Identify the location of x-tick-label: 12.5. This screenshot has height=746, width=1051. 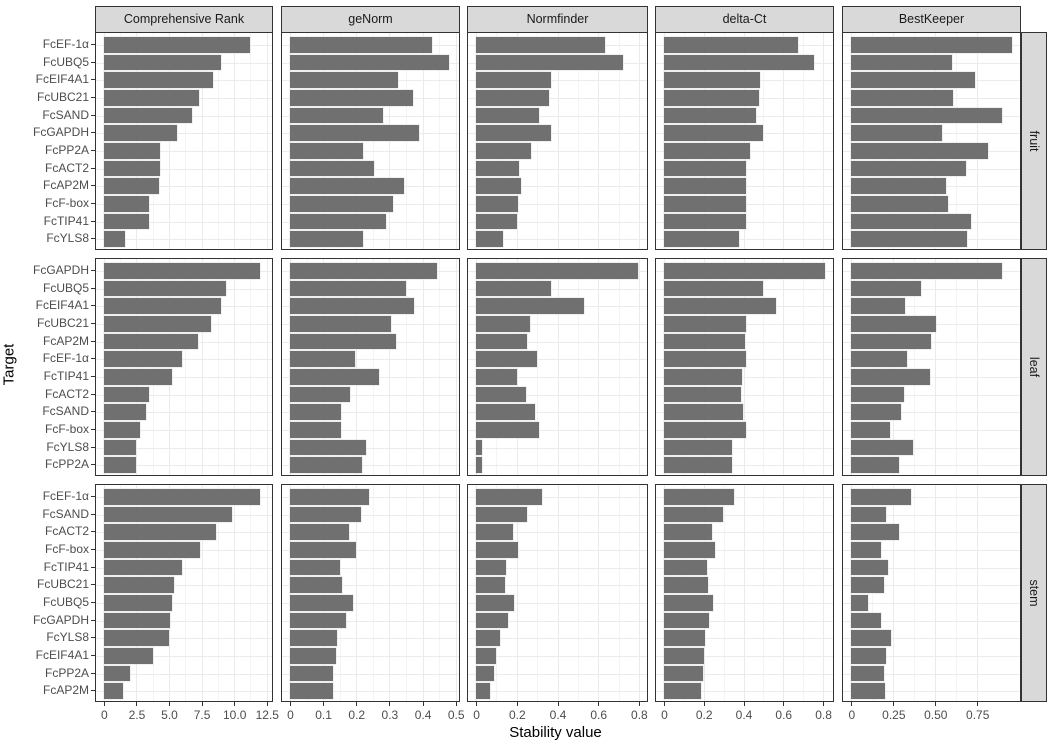
(267, 715).